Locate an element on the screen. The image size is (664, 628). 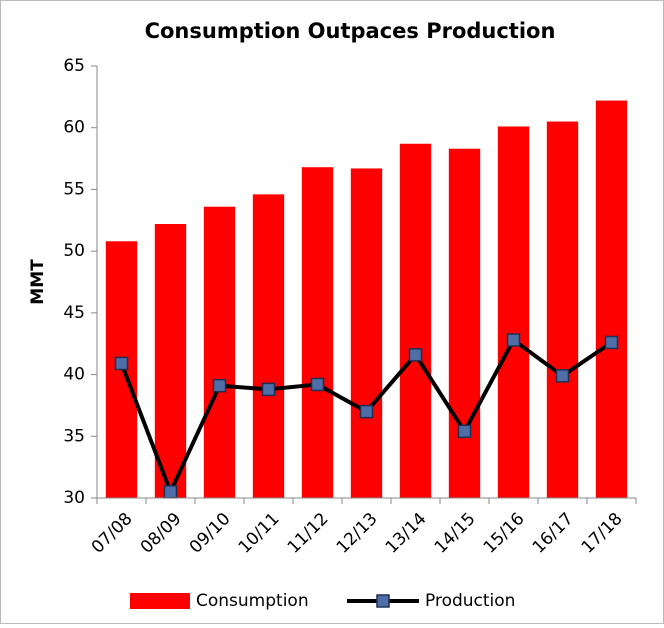
y-tick-label: 65 is located at coordinates (74, 66).